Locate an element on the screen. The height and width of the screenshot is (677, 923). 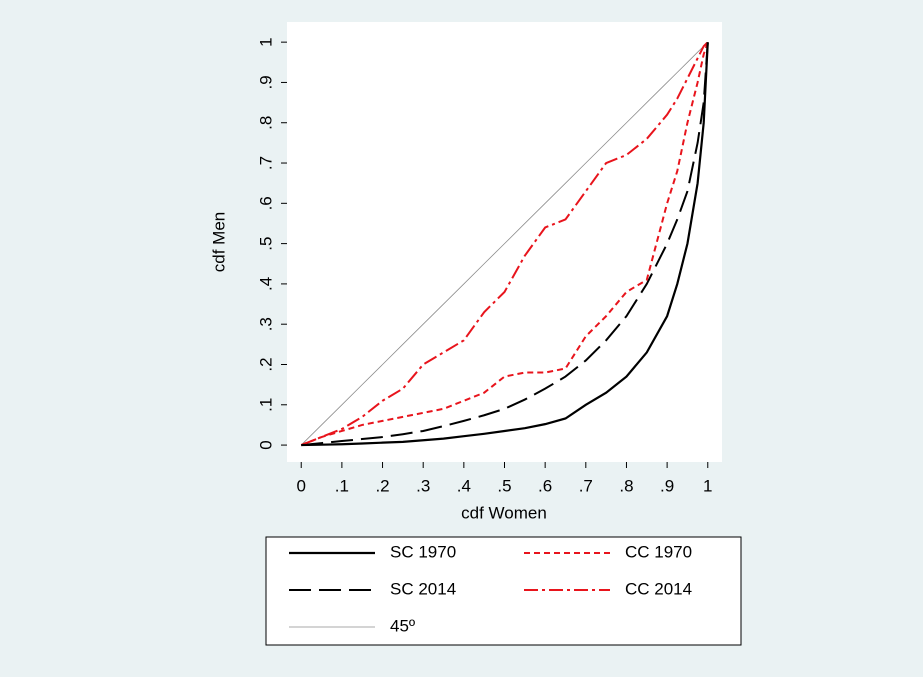
y-tick-label: 1 is located at coordinates (265, 41).